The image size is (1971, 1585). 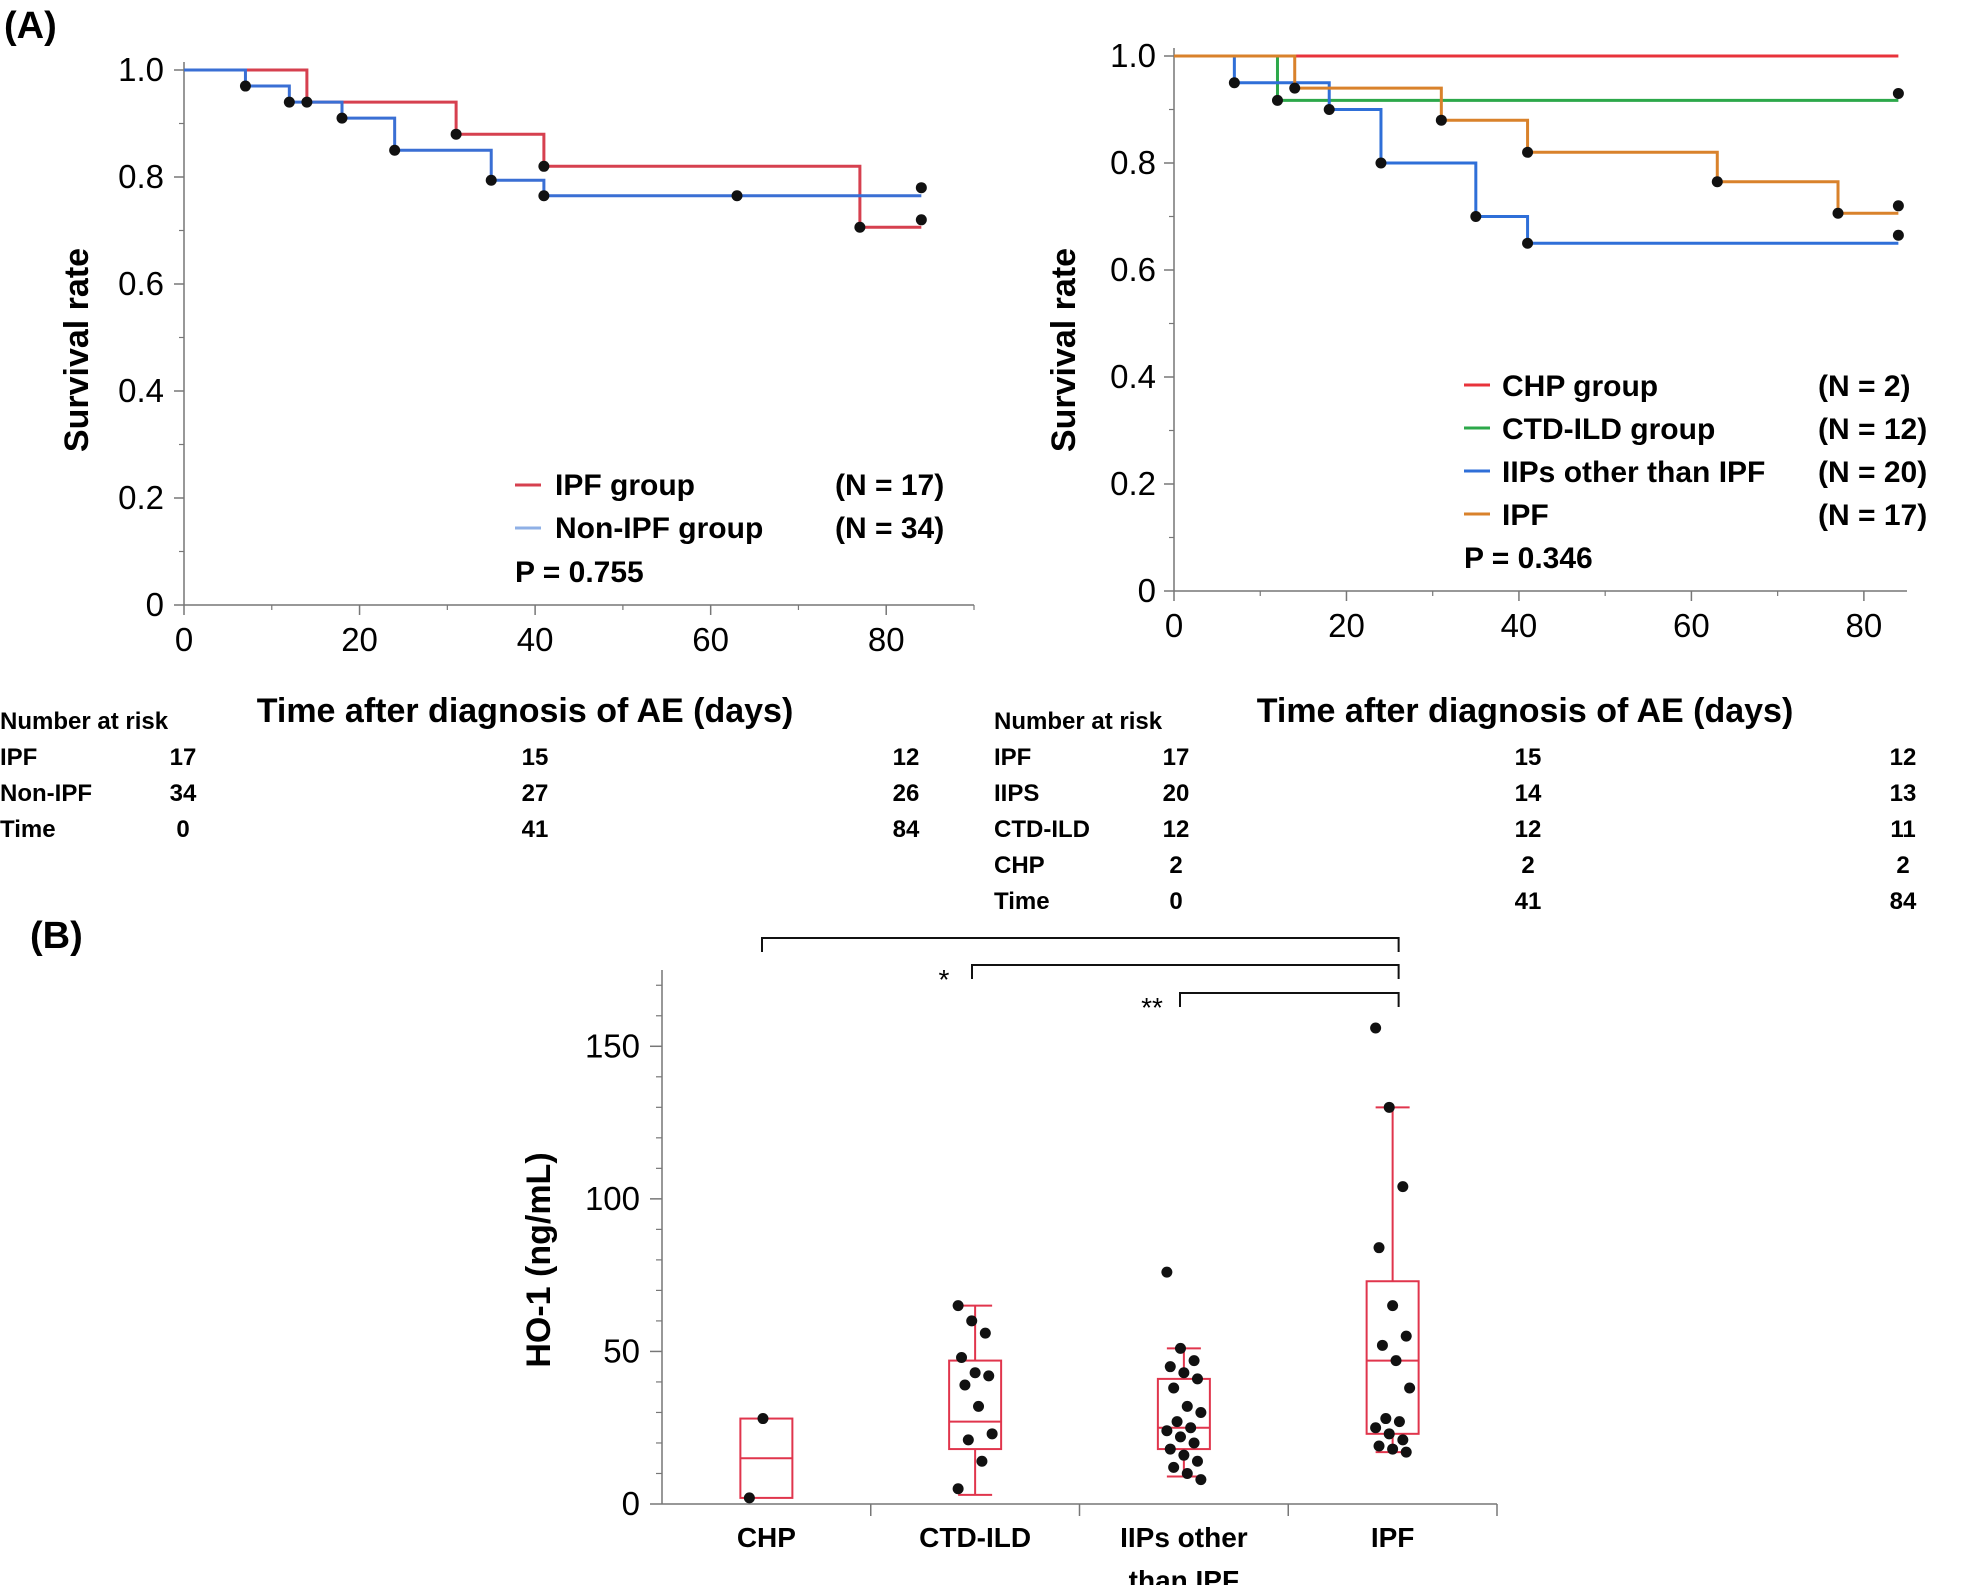 I want to click on km-right-legend-ctd-n: (N = 12), so click(x=1872, y=429).